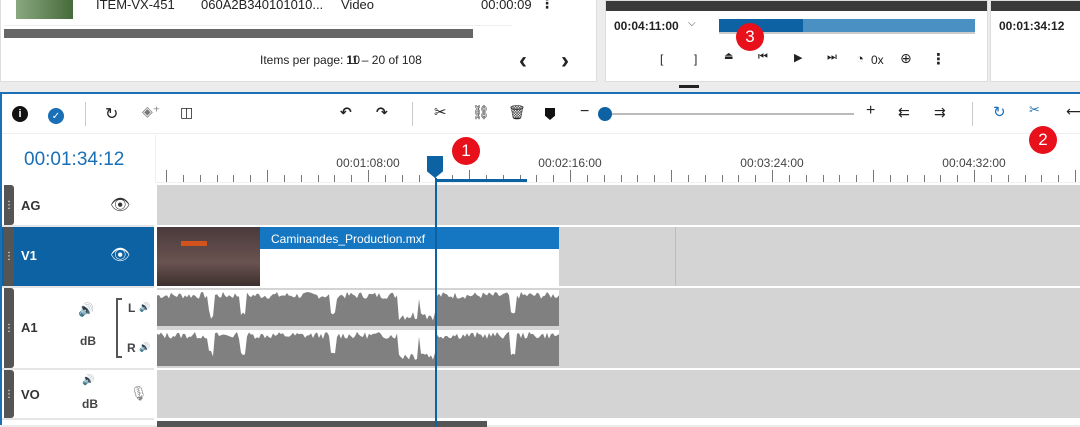 The width and height of the screenshot is (1080, 427). Describe the element at coordinates (194, 243) in the screenshot. I see `thumbnail-logo` at that location.